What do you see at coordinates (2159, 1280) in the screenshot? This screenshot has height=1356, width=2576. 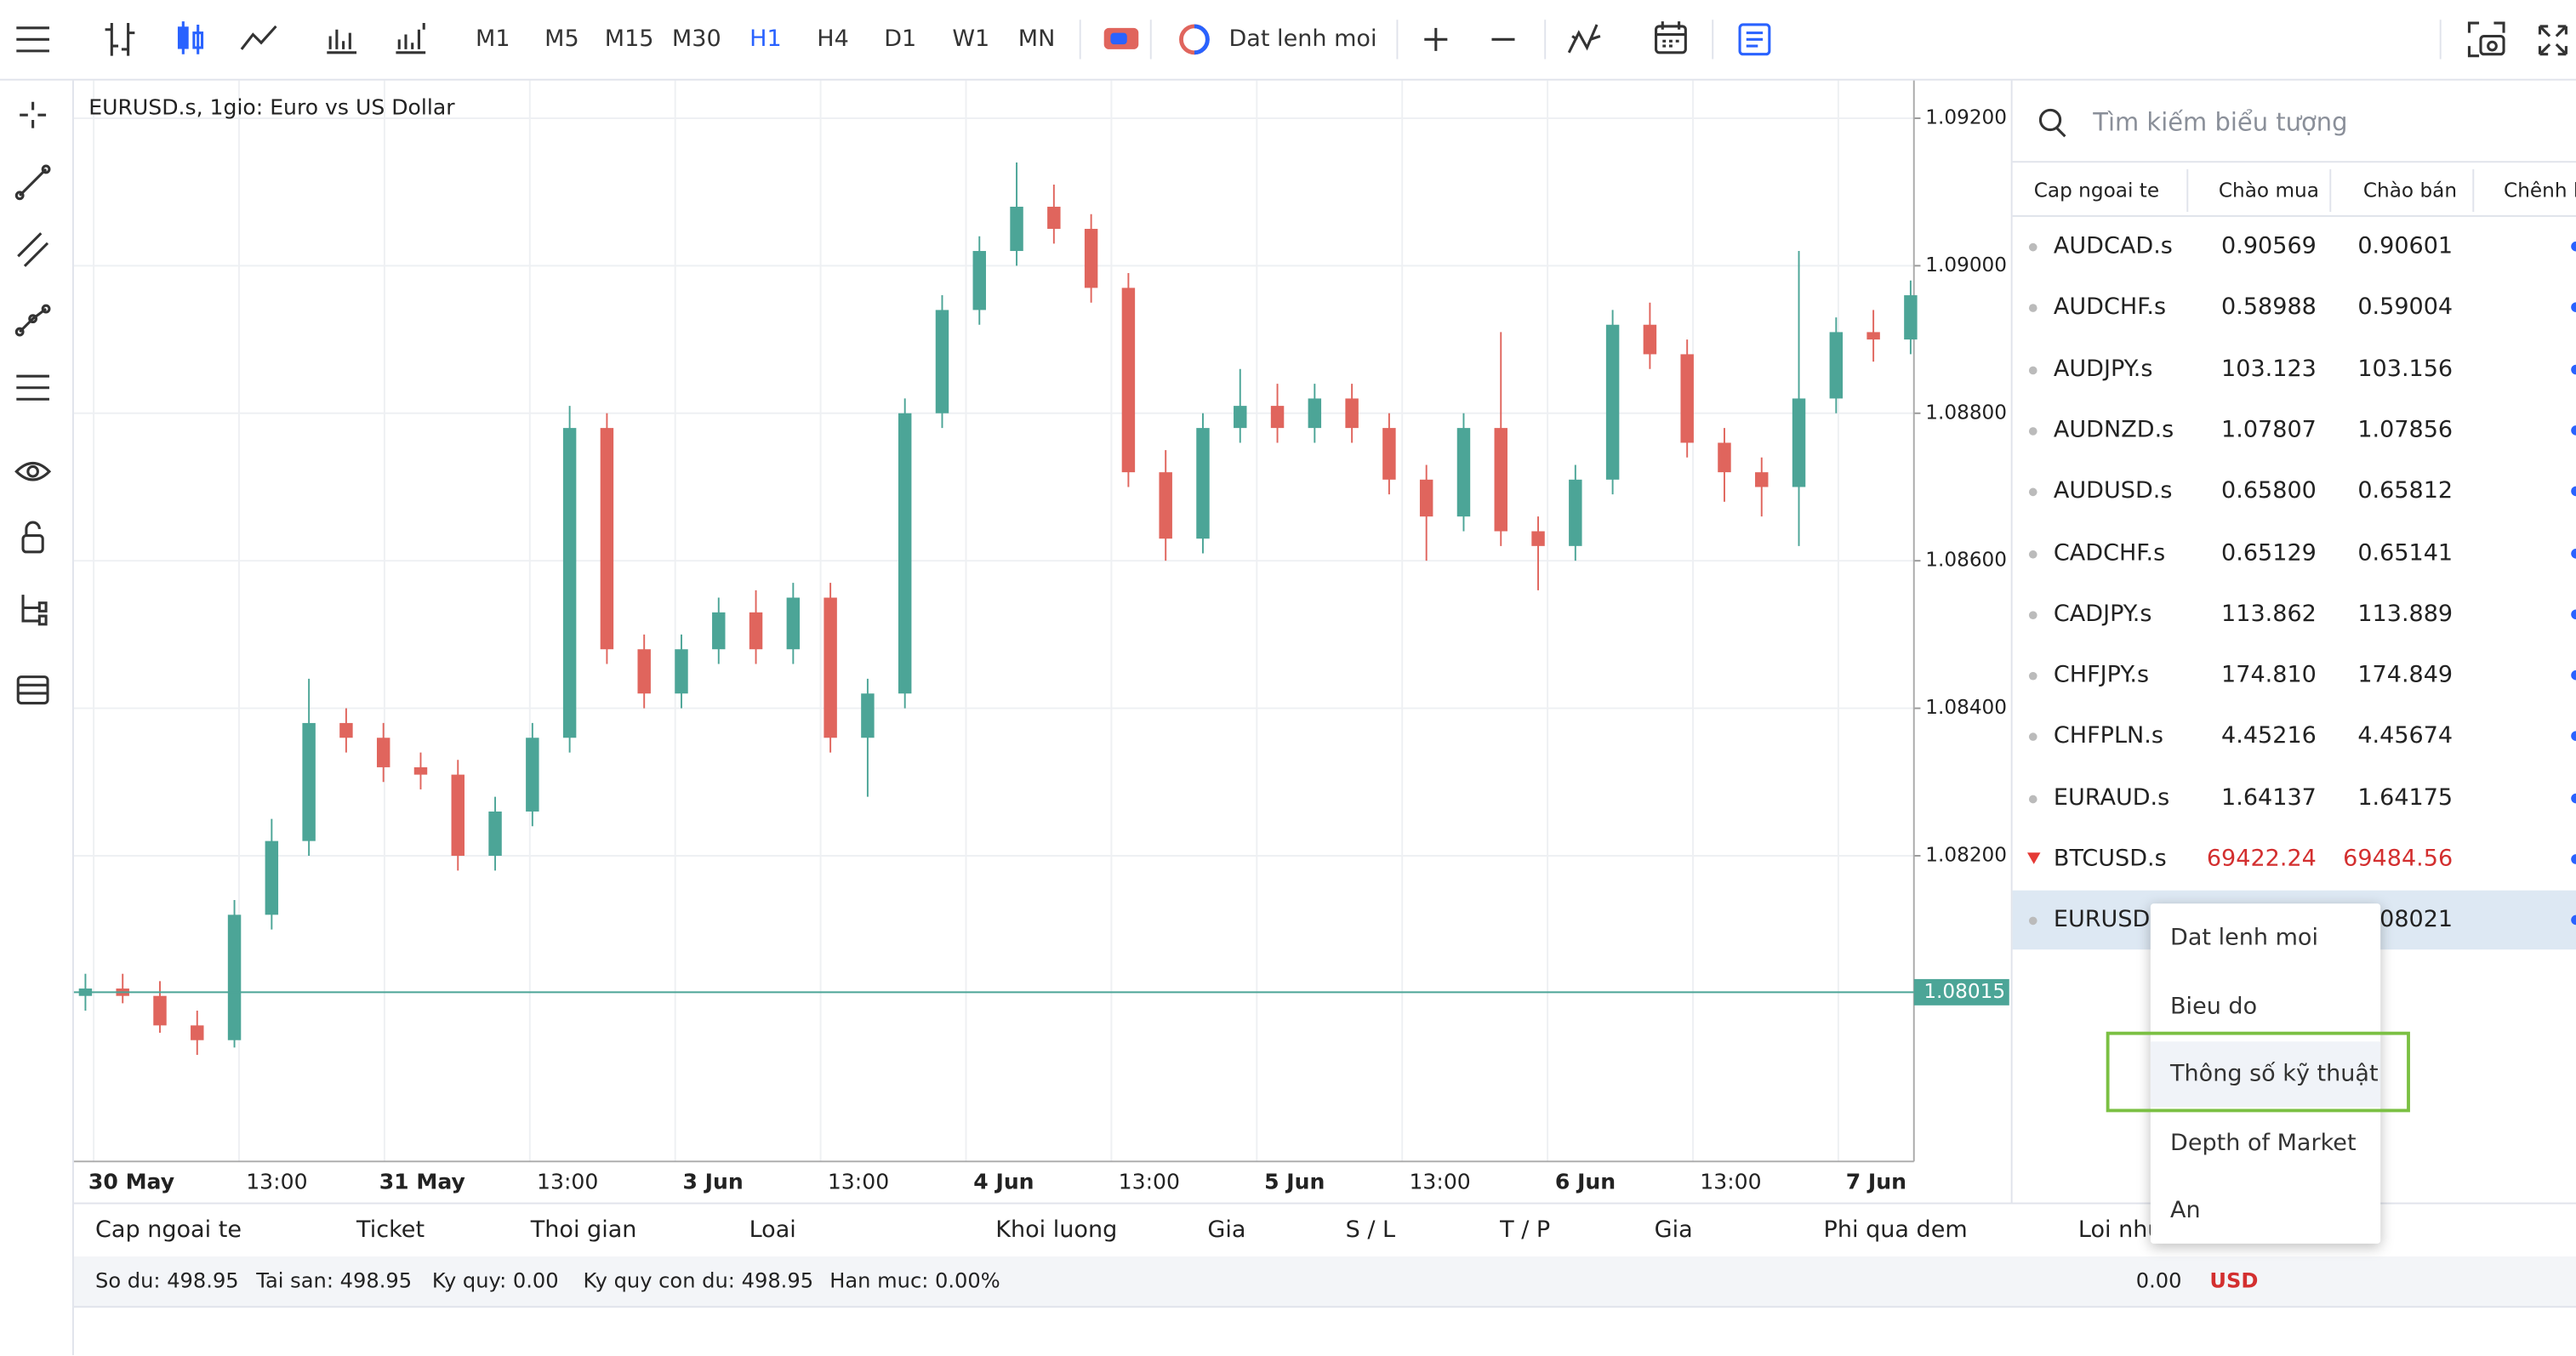 I see `total-profit: 0.00` at bounding box center [2159, 1280].